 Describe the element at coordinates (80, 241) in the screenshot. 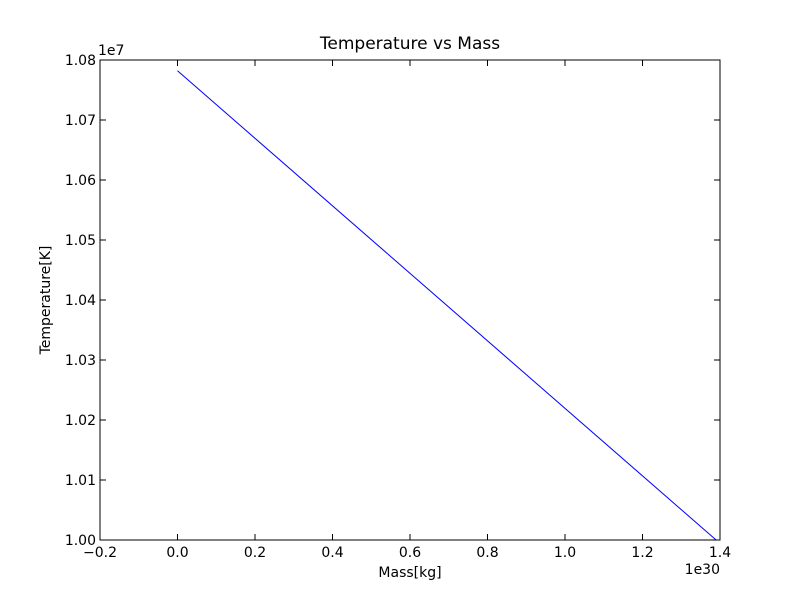

I see `y-tick-label: 1.05` at that location.